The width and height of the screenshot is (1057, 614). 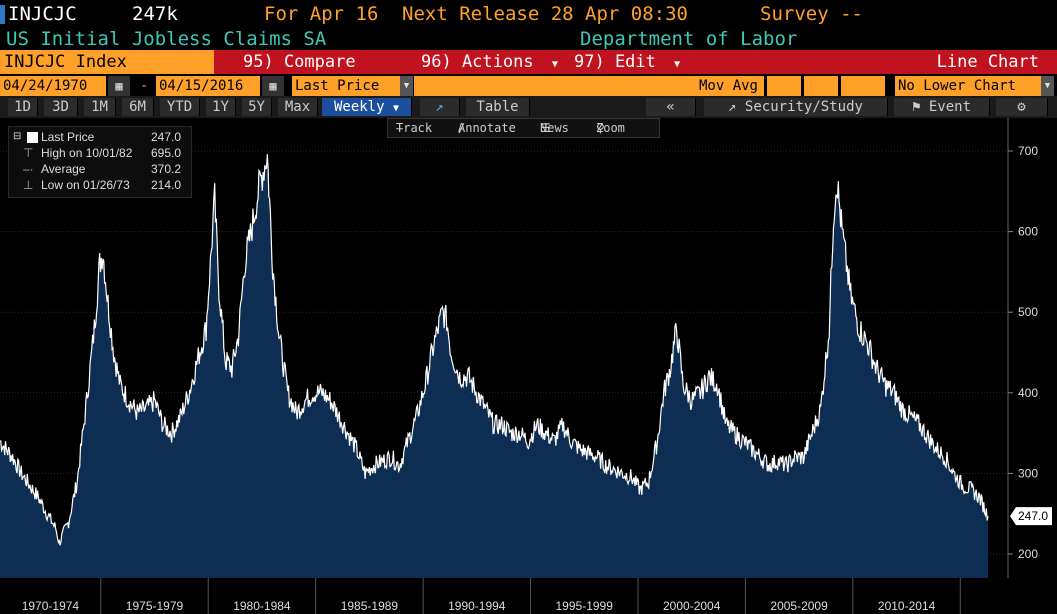 I want to click on event-label: Event, so click(x=950, y=107).